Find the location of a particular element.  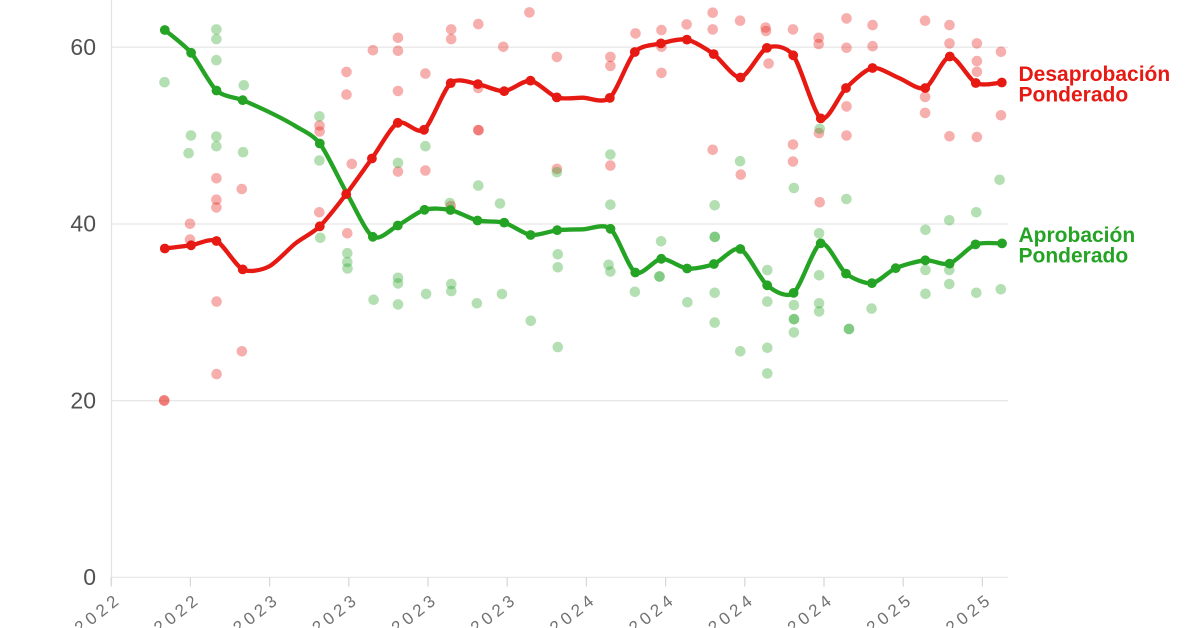

svg-text: Aprobación is located at coordinates (1077, 235).